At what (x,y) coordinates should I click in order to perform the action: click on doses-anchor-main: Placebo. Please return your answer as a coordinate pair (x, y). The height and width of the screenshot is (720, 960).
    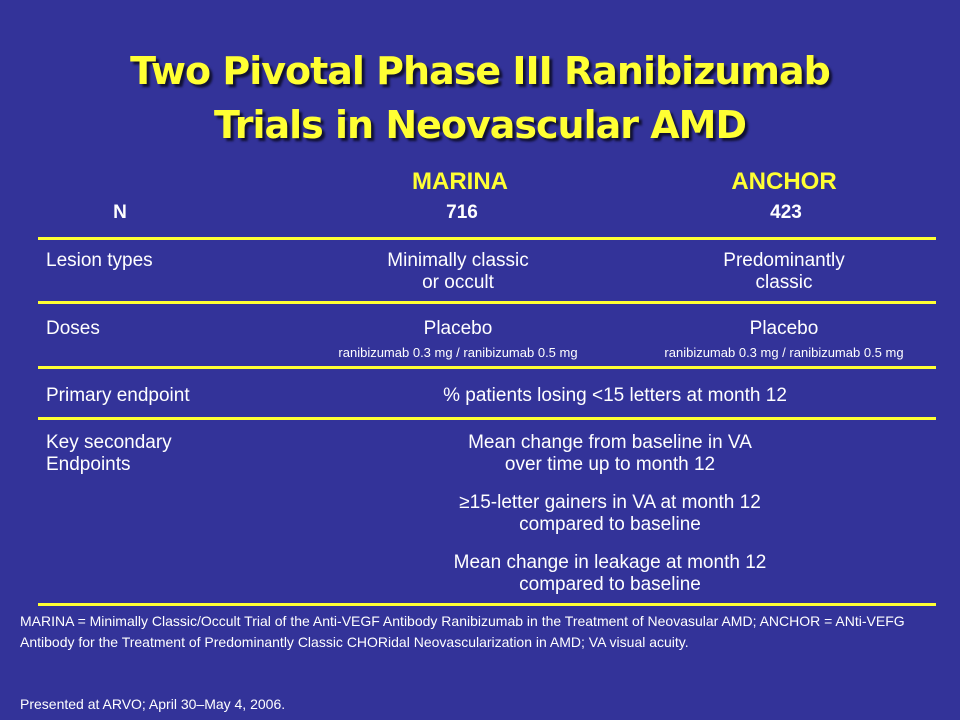
    Looking at the image, I should click on (784, 328).